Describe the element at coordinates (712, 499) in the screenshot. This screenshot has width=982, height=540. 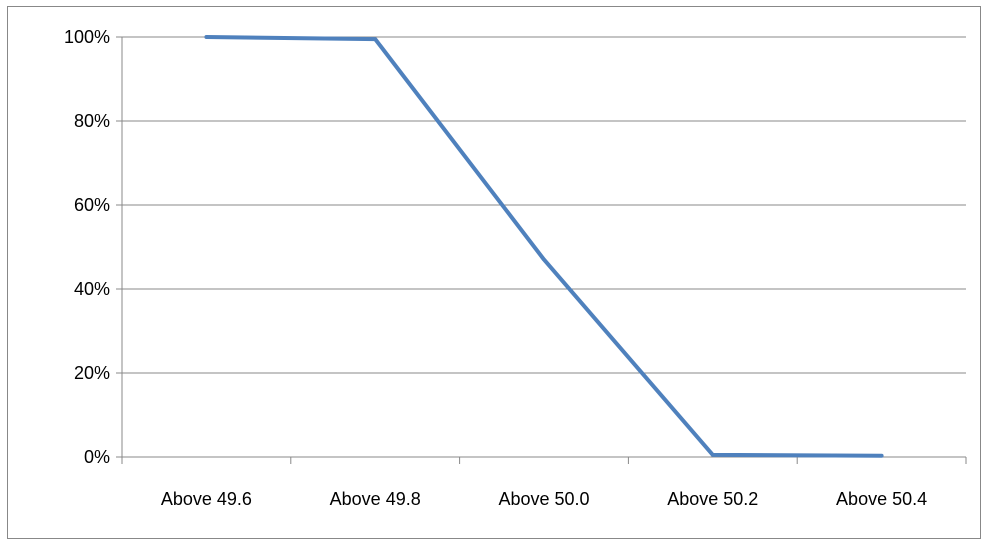
I see `x-tick-label: Above 50.2` at that location.